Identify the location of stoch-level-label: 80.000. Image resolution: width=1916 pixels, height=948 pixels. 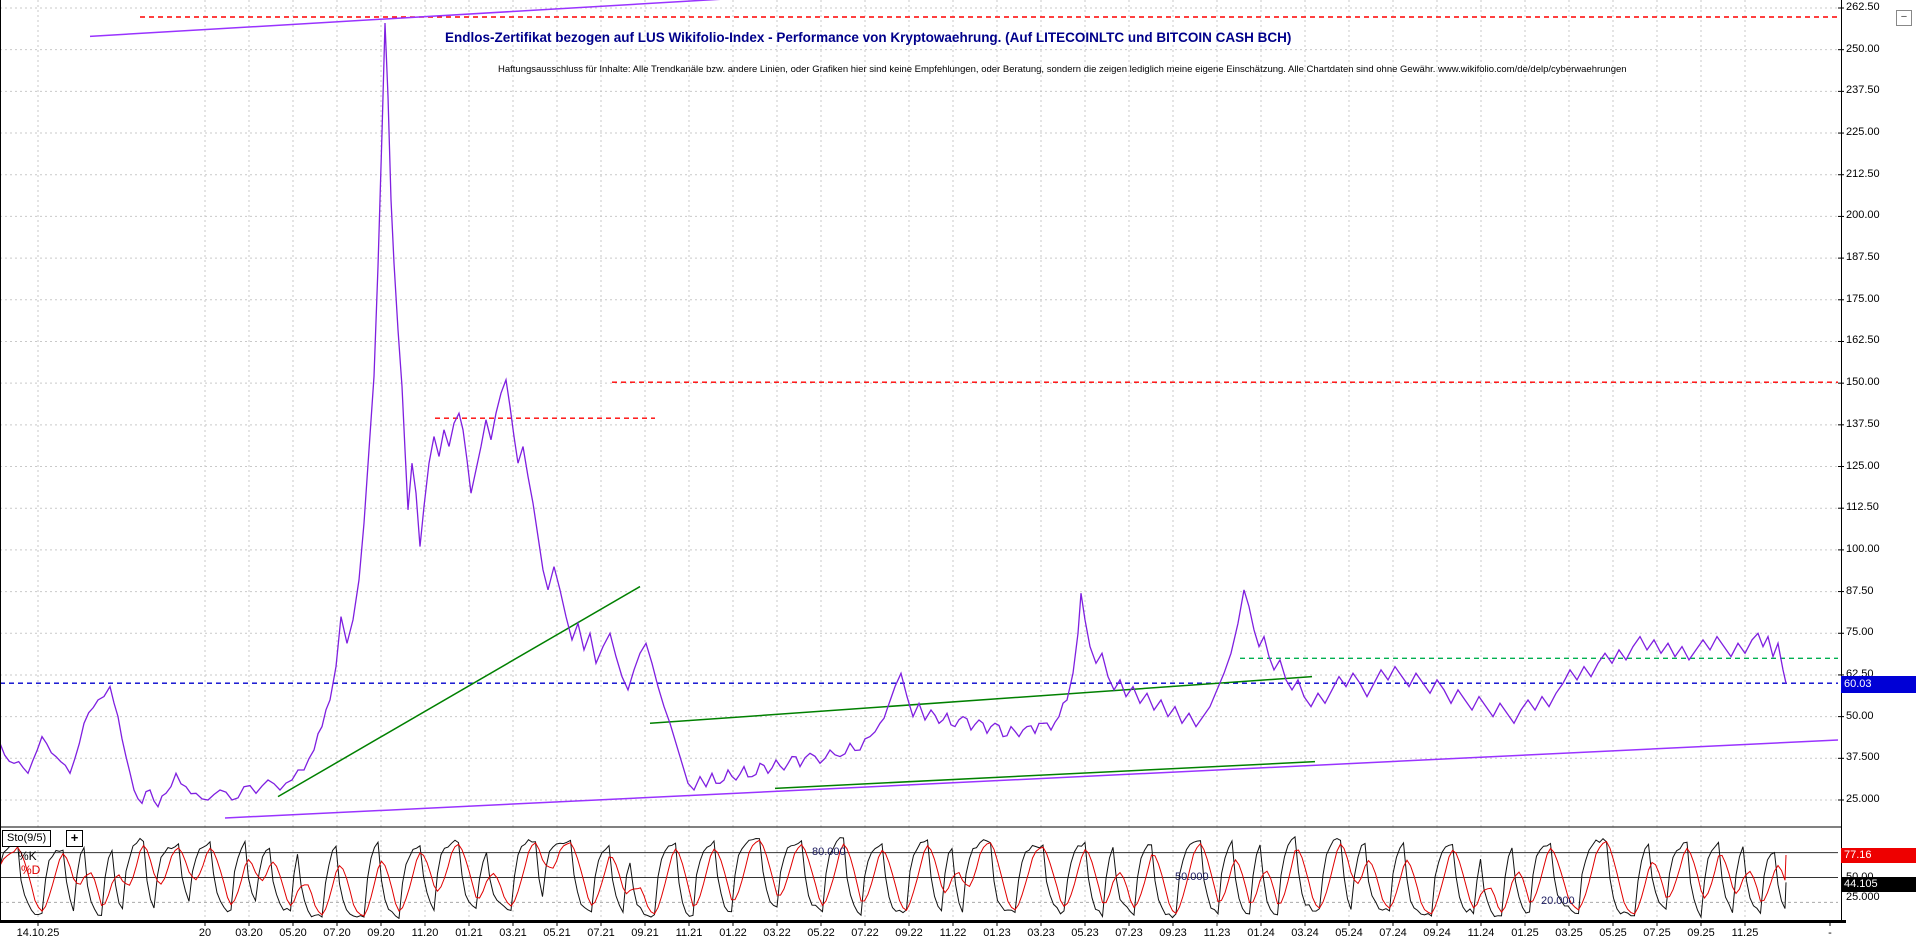
(829, 851).